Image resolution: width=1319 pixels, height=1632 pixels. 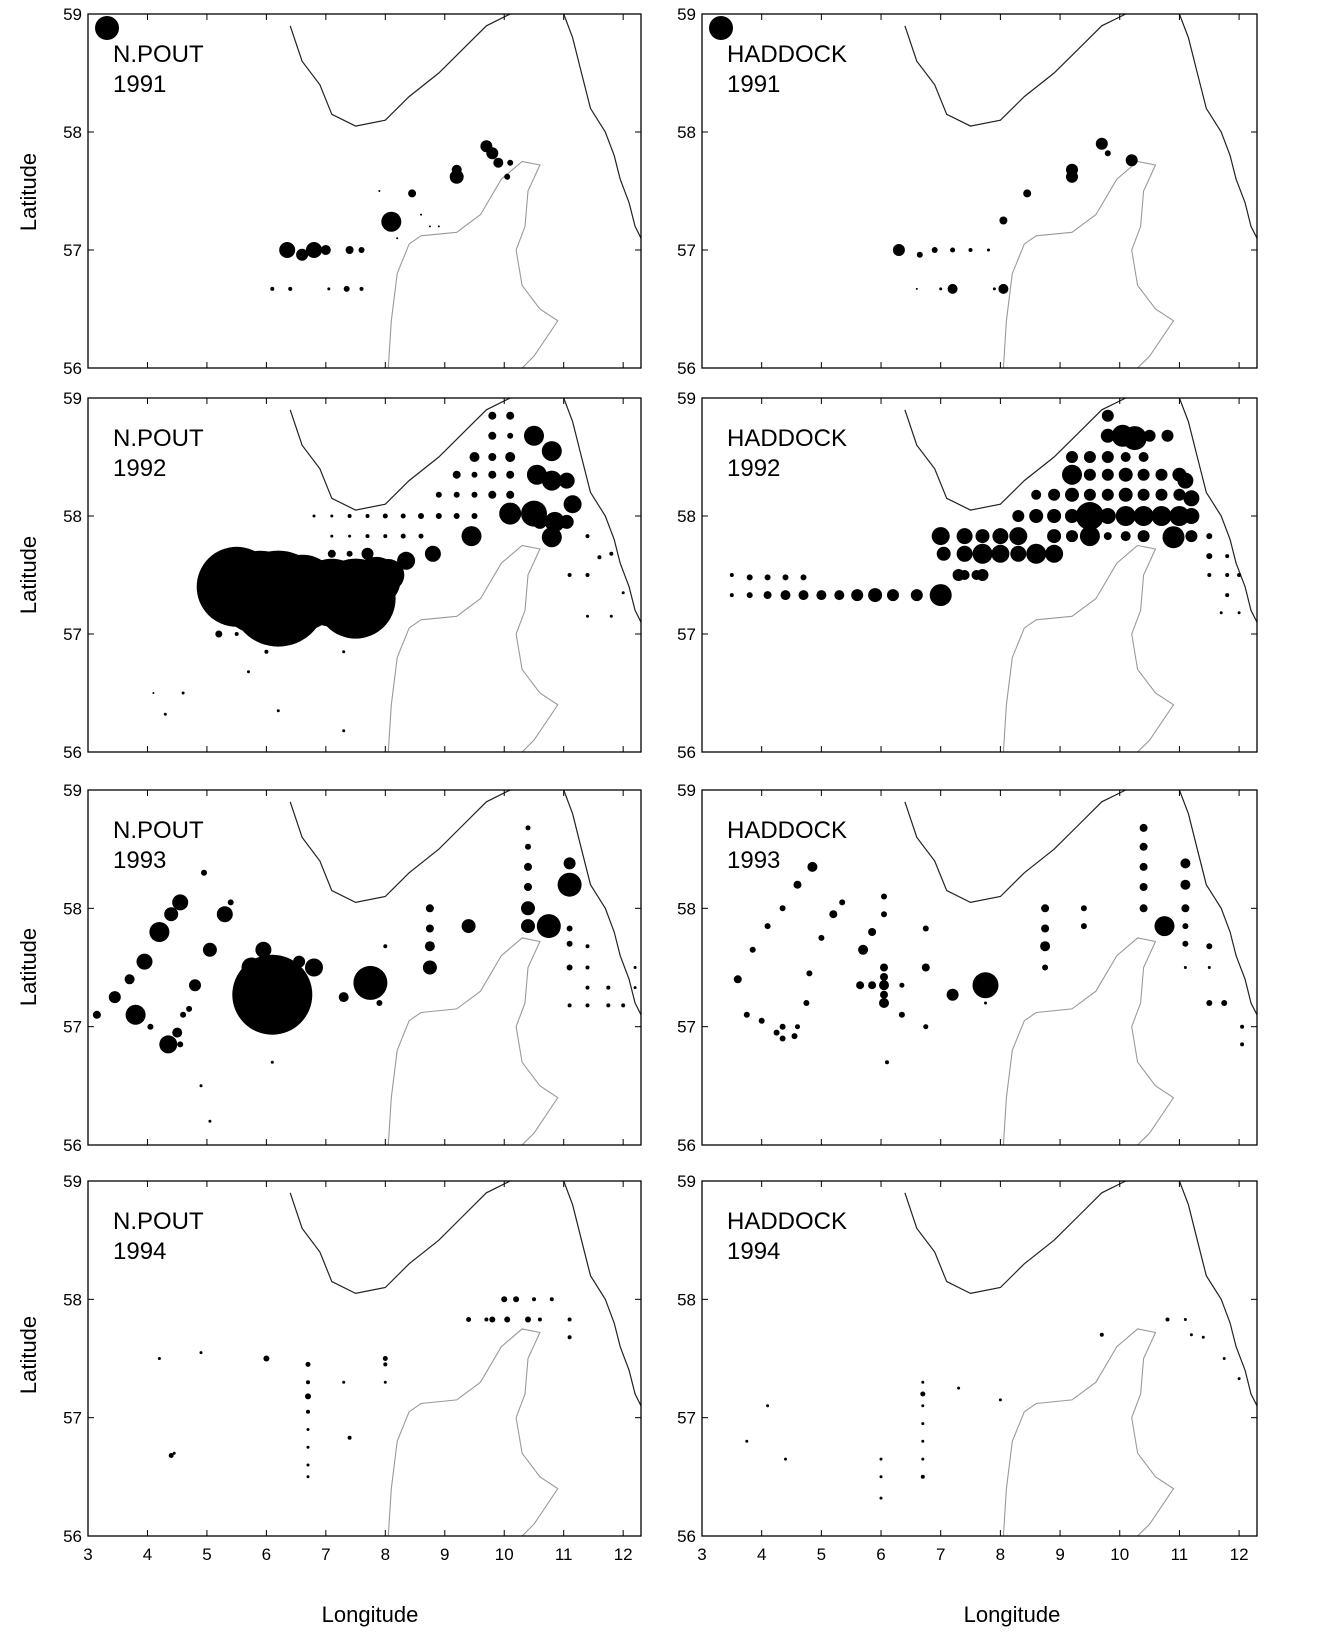 What do you see at coordinates (72, 516) in the screenshot?
I see `y-tick-label: 58` at bounding box center [72, 516].